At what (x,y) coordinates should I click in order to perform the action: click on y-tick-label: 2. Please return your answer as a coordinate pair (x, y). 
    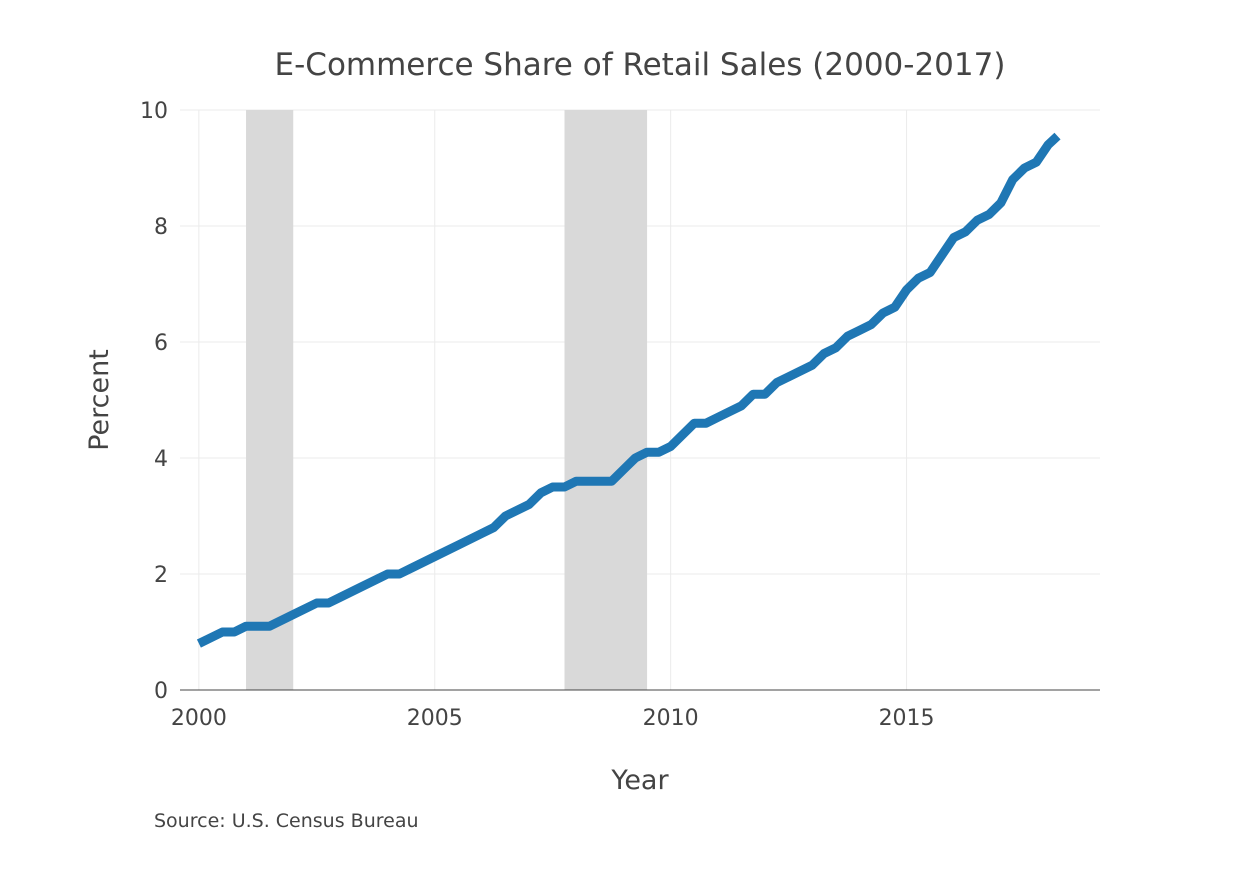
    Looking at the image, I should click on (161, 575).